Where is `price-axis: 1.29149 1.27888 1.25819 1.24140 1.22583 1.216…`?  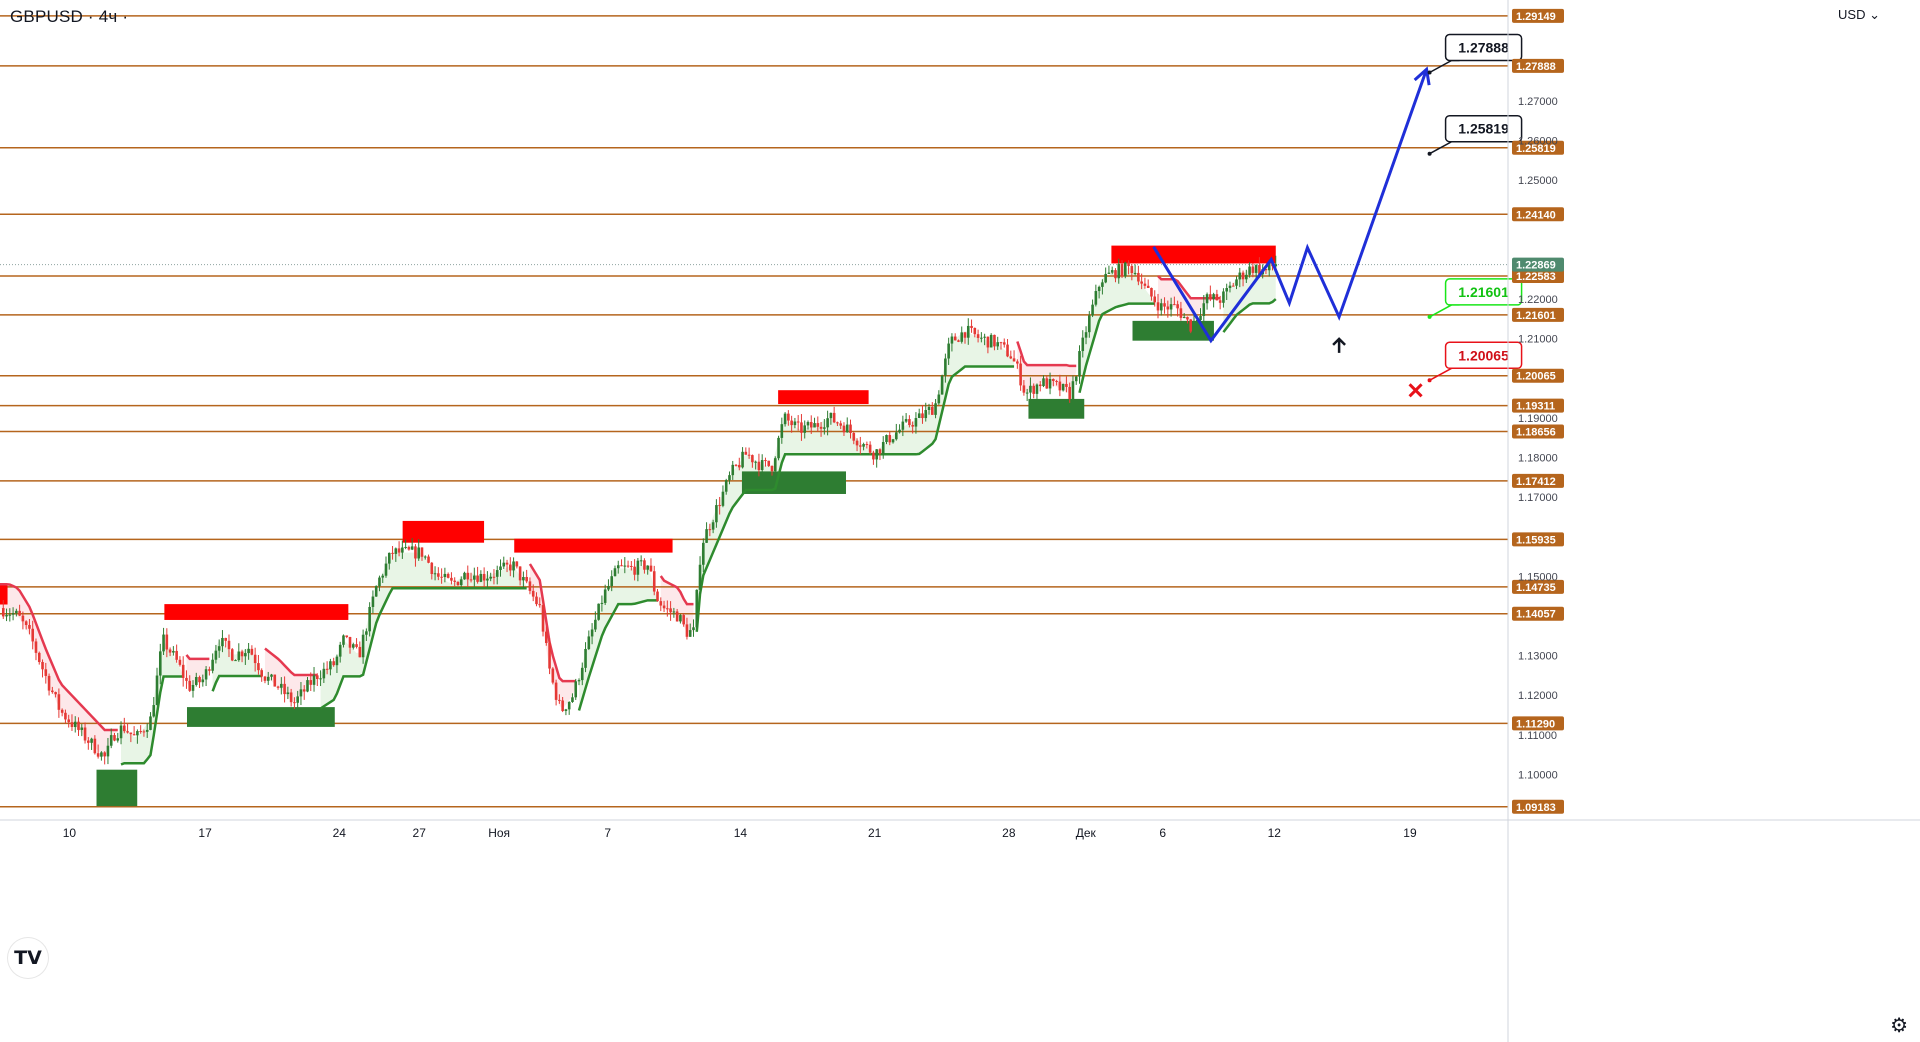 price-axis: 1.29149 1.27888 1.25819 1.24140 1.22583 1.216… is located at coordinates (1535, 521).